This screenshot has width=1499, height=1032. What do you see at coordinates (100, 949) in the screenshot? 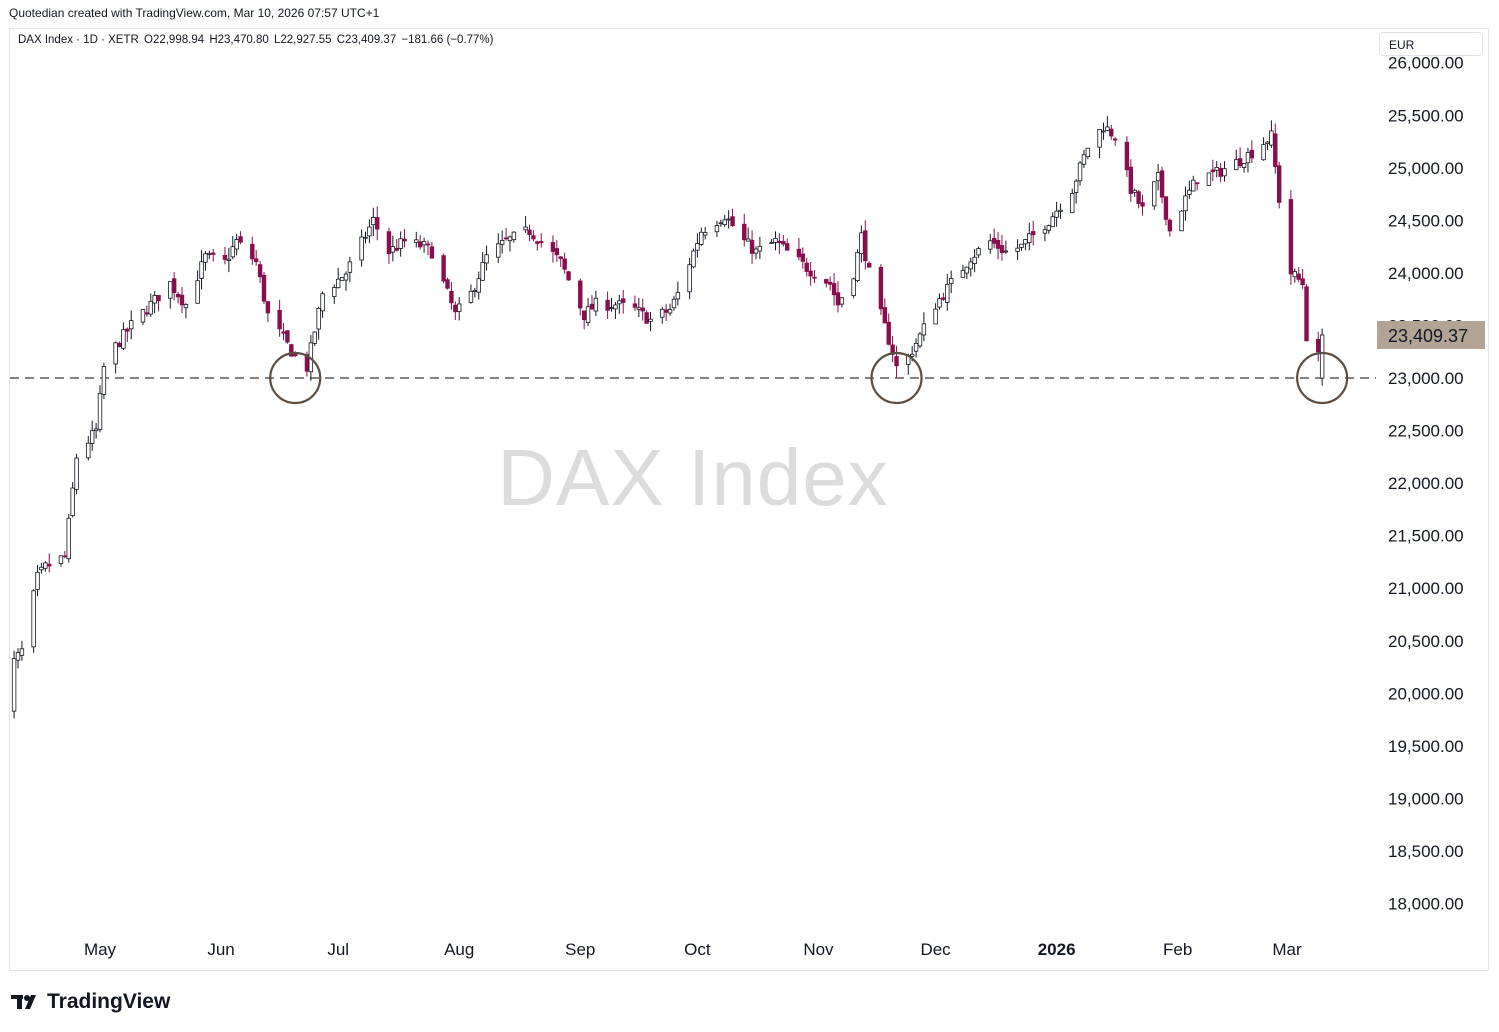
I see `time-tick-label: May` at bounding box center [100, 949].